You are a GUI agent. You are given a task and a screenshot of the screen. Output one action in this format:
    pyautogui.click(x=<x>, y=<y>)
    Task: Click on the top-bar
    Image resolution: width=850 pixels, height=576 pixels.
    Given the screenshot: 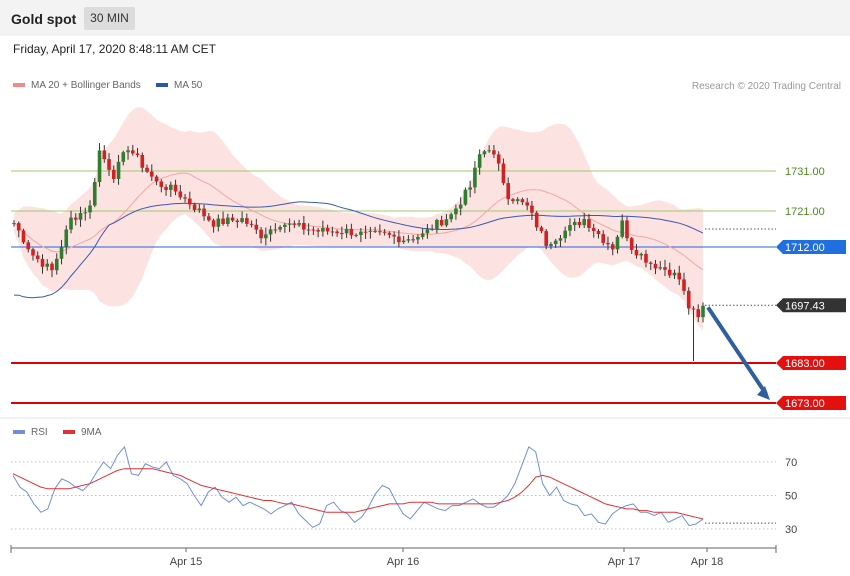 What is the action you would take?
    pyautogui.click(x=425, y=18)
    